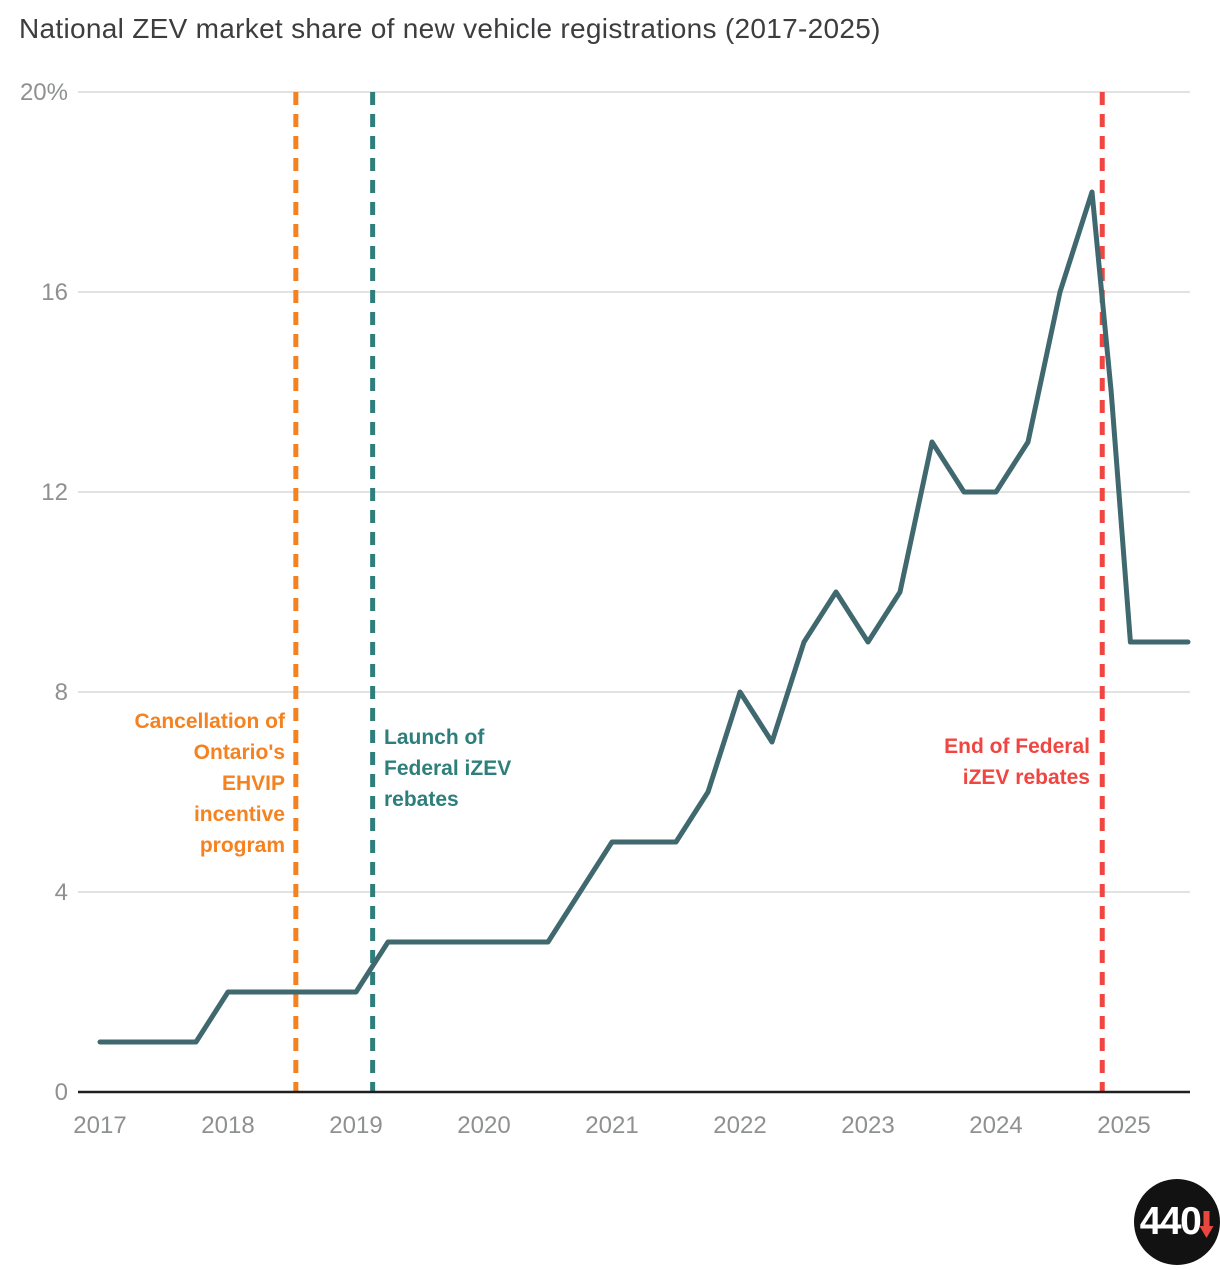 The height and width of the screenshot is (1270, 1220). I want to click on svg-text: 2023, so click(867, 1125).